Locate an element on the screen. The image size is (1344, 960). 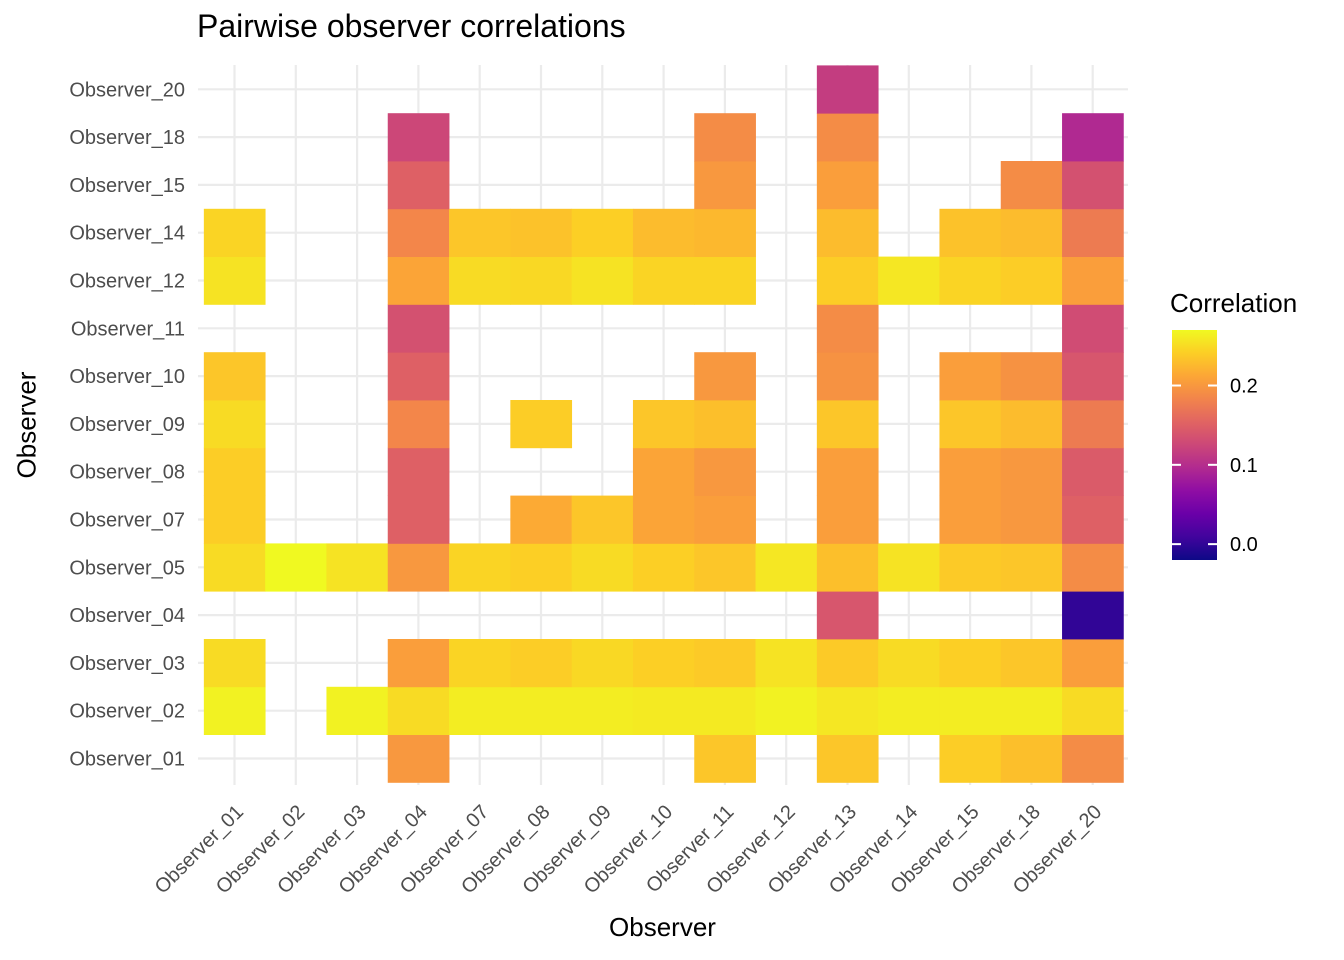
legend-tick-label: 0.2 is located at coordinates (1244, 387).